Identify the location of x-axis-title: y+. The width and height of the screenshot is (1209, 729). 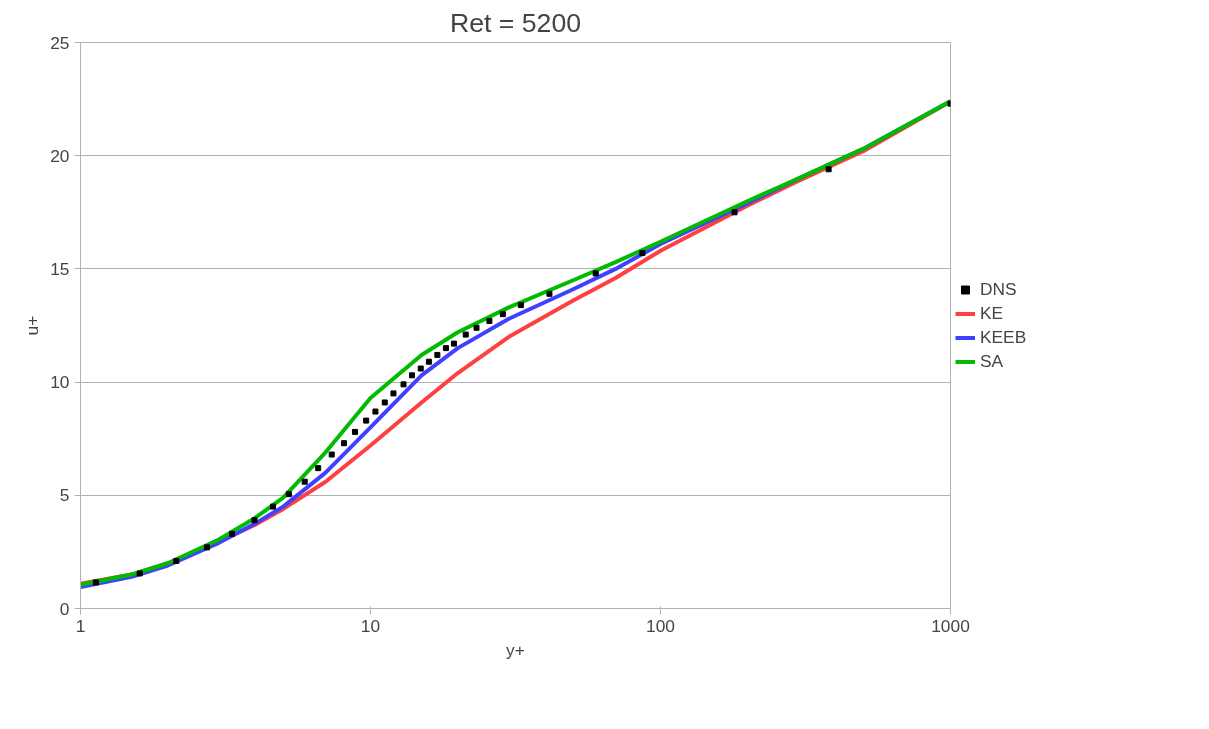
(515, 649).